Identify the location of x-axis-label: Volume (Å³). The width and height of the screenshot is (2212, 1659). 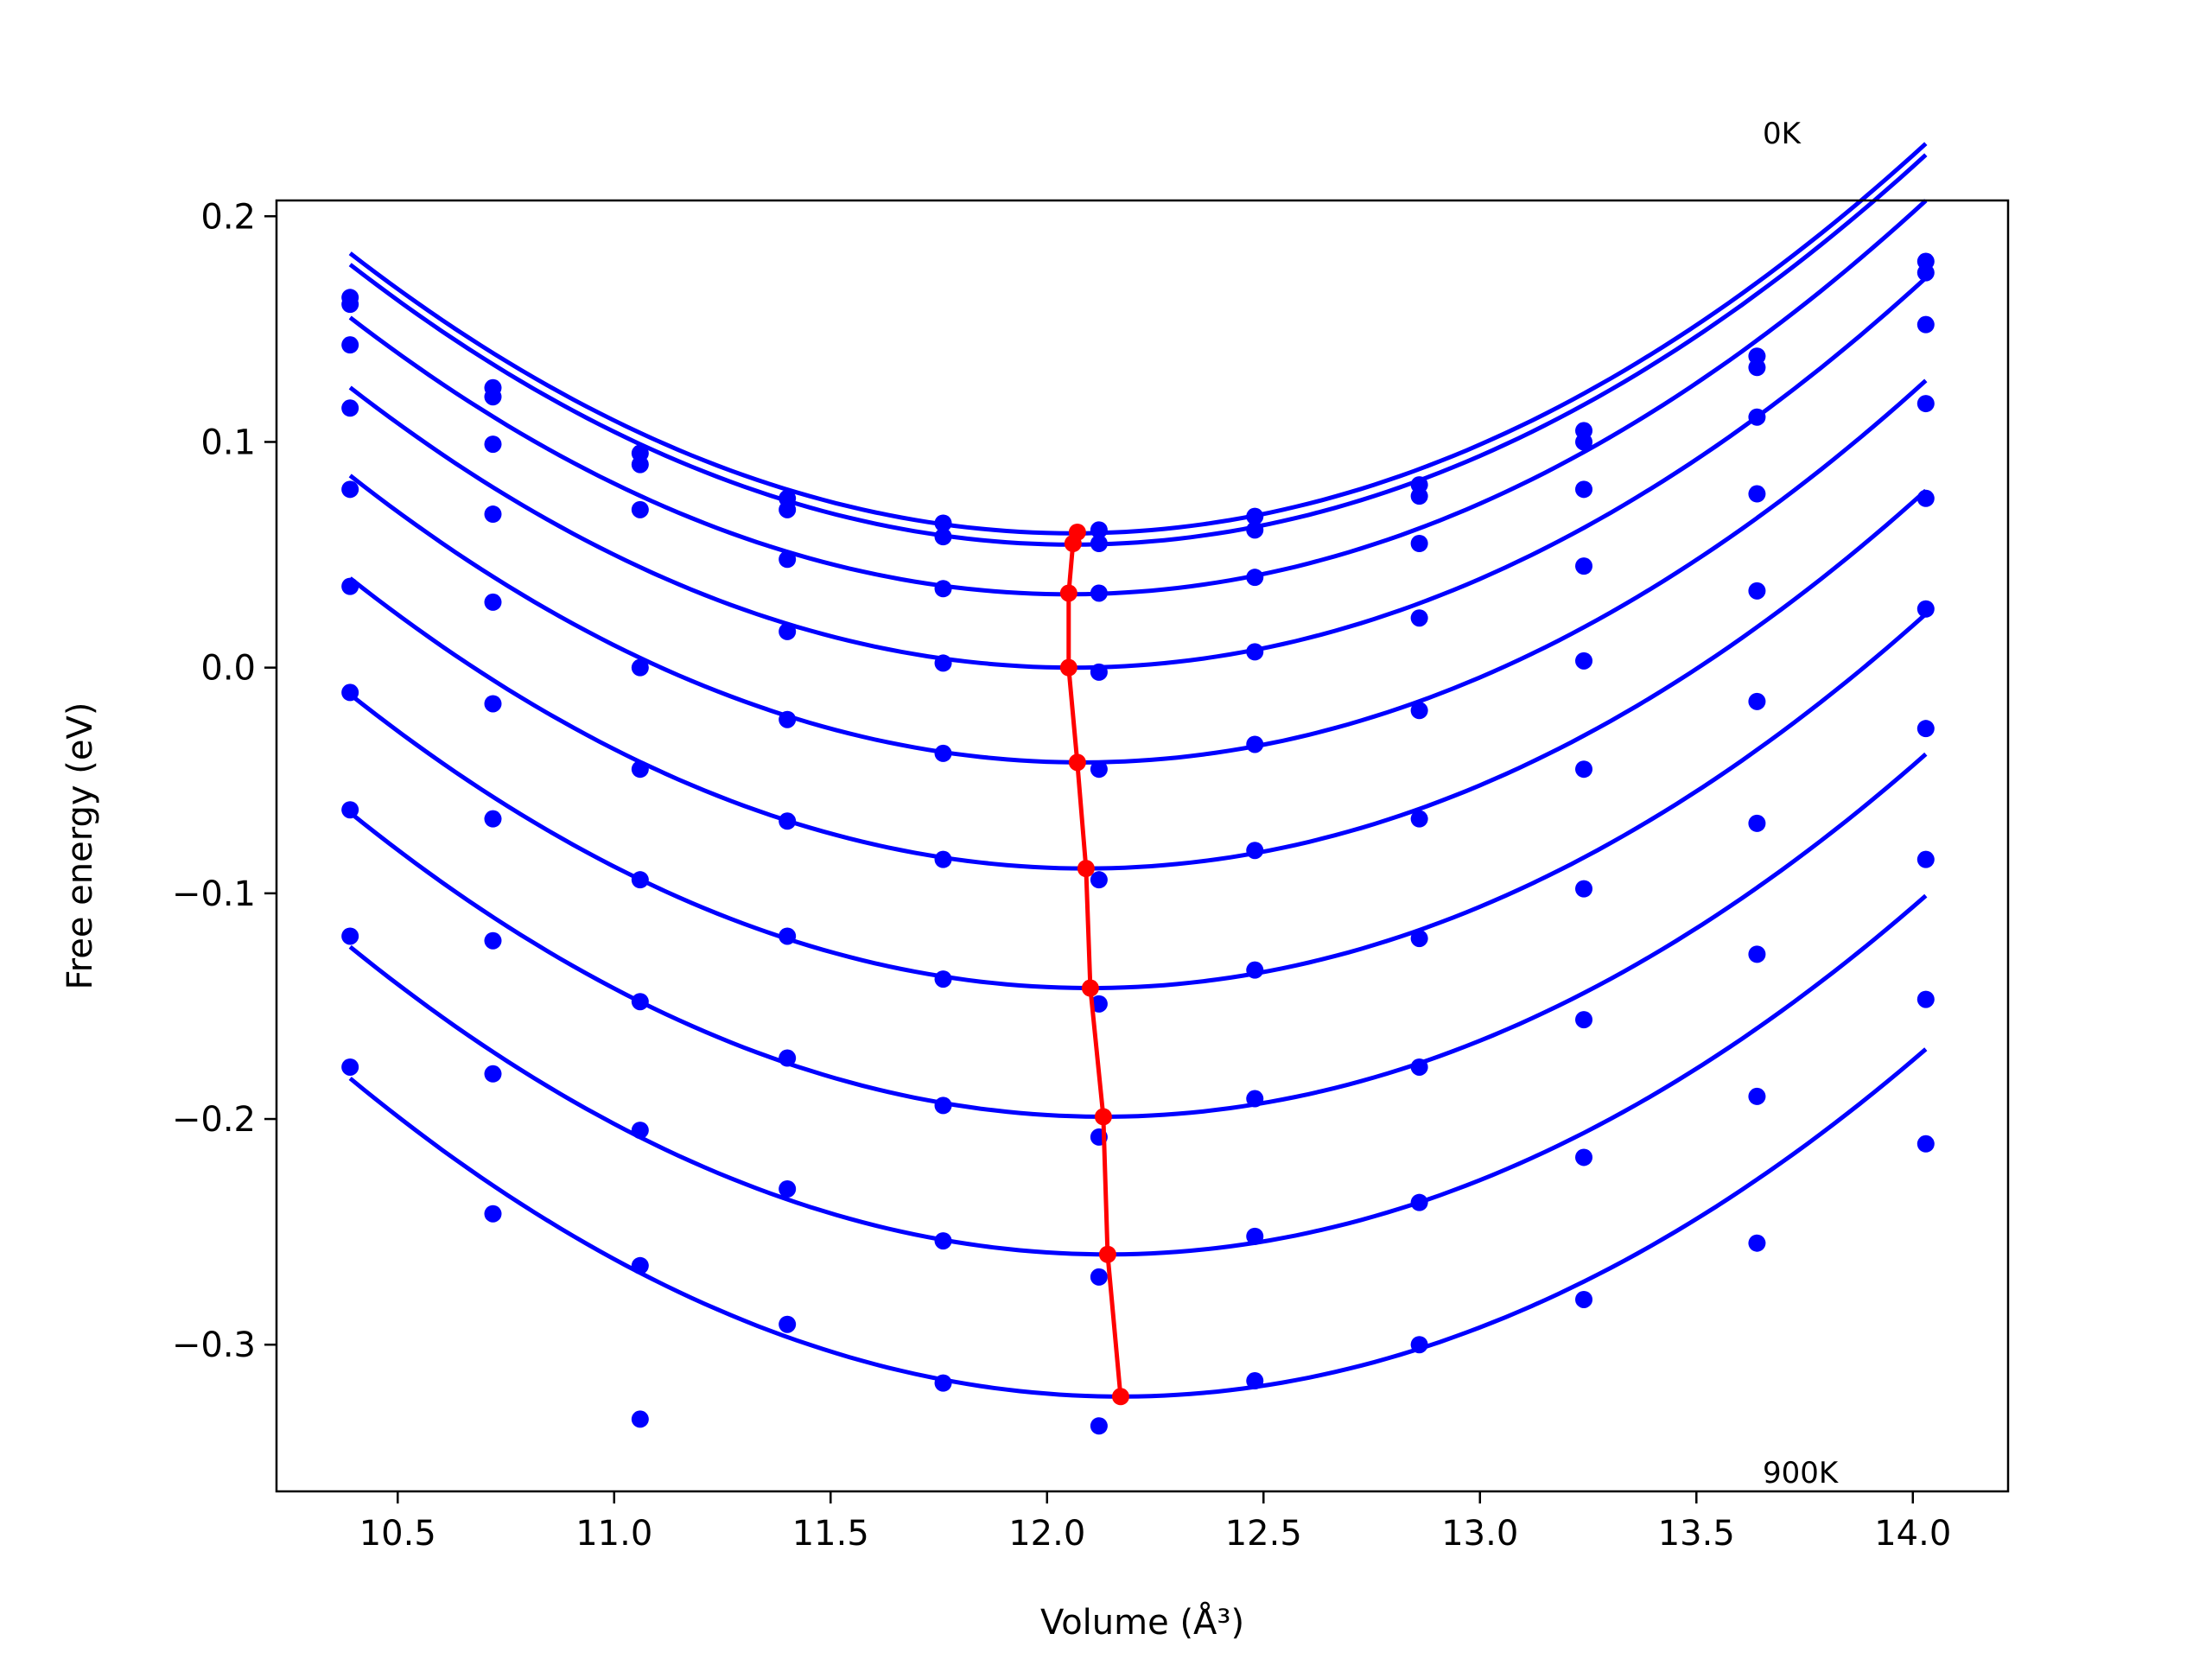
(1142, 1622).